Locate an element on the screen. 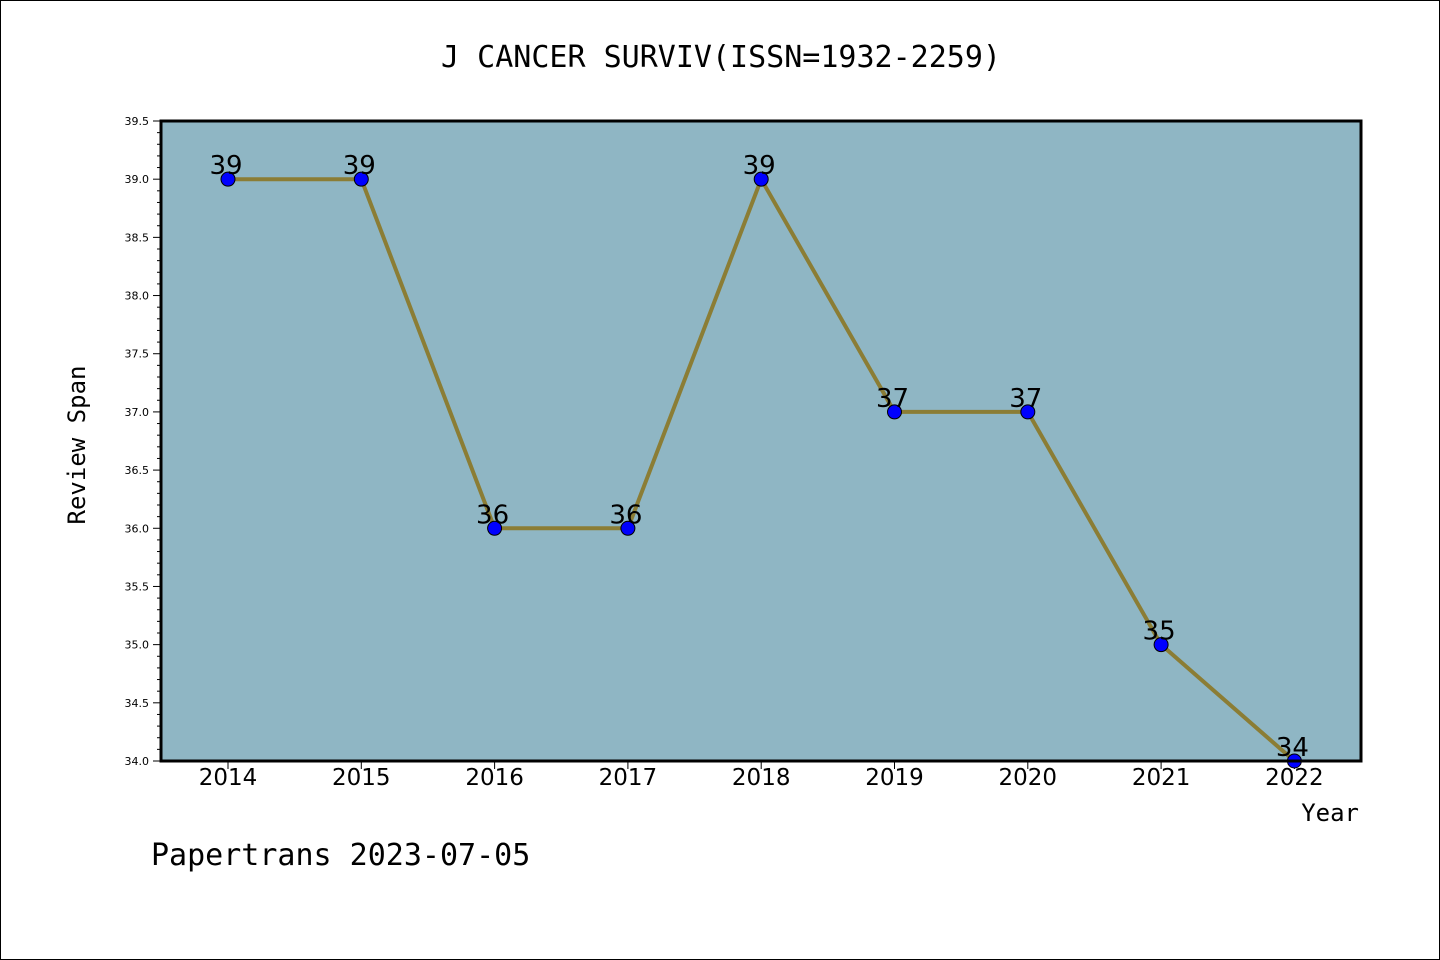 The width and height of the screenshot is (1440, 960). x-axis: 2014 2015 2016 2017 2018 2019 2020 2021 2022 is located at coordinates (761, 776).